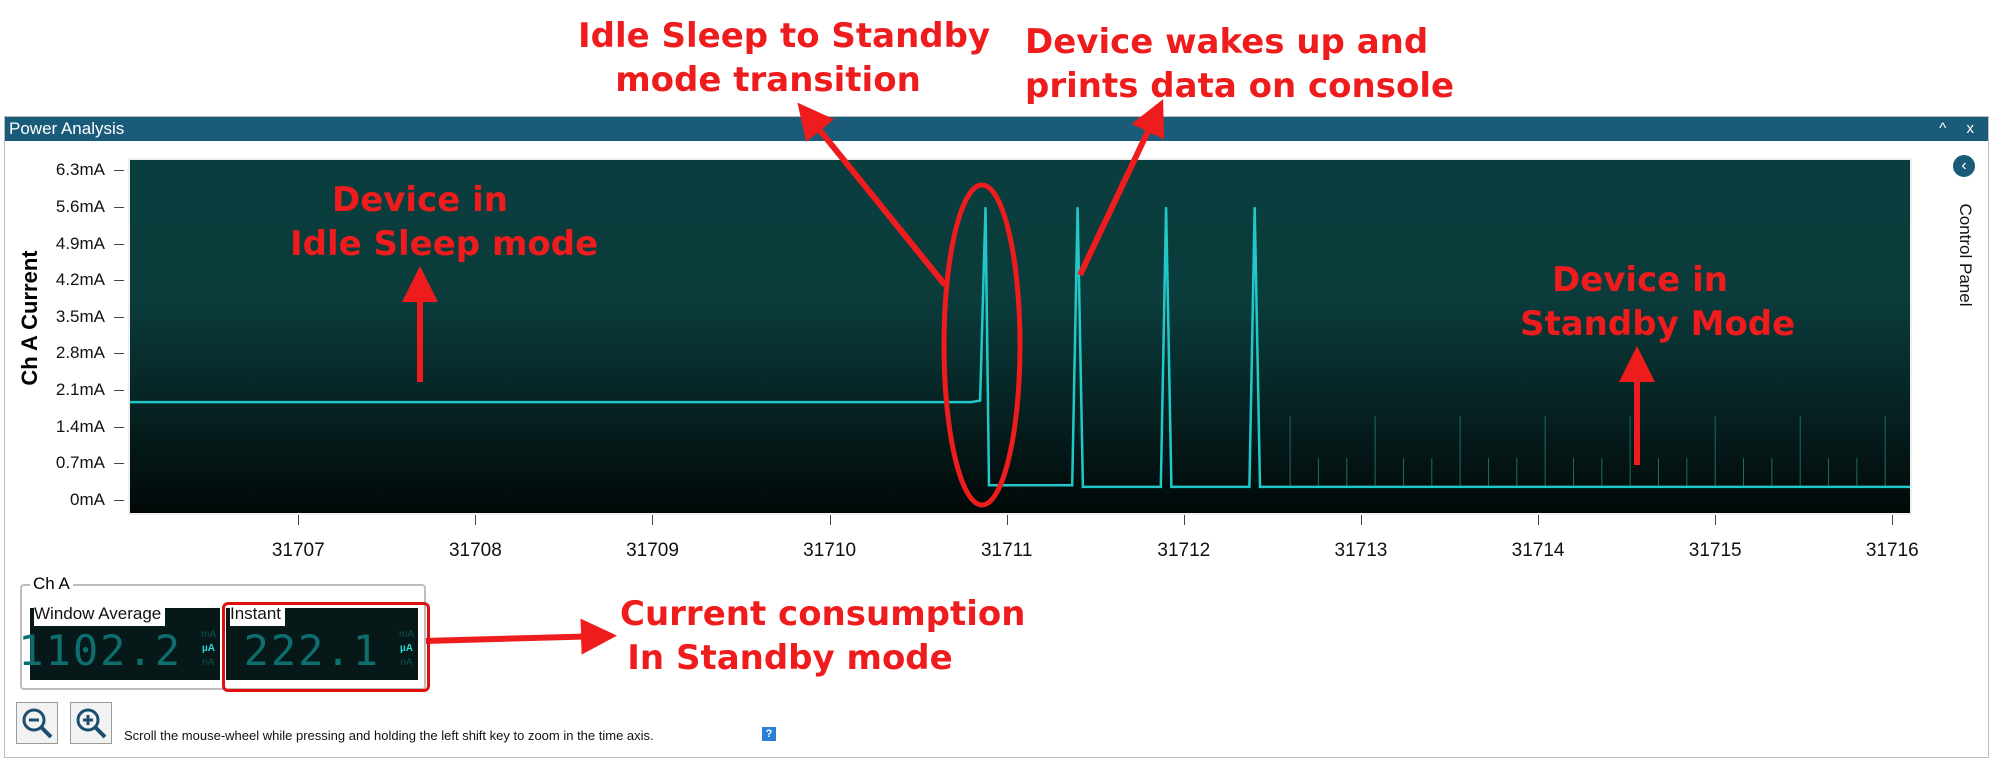  Describe the element at coordinates (823, 636) in the screenshot. I see `annotation-current: Current consumption In Standby mode` at that location.